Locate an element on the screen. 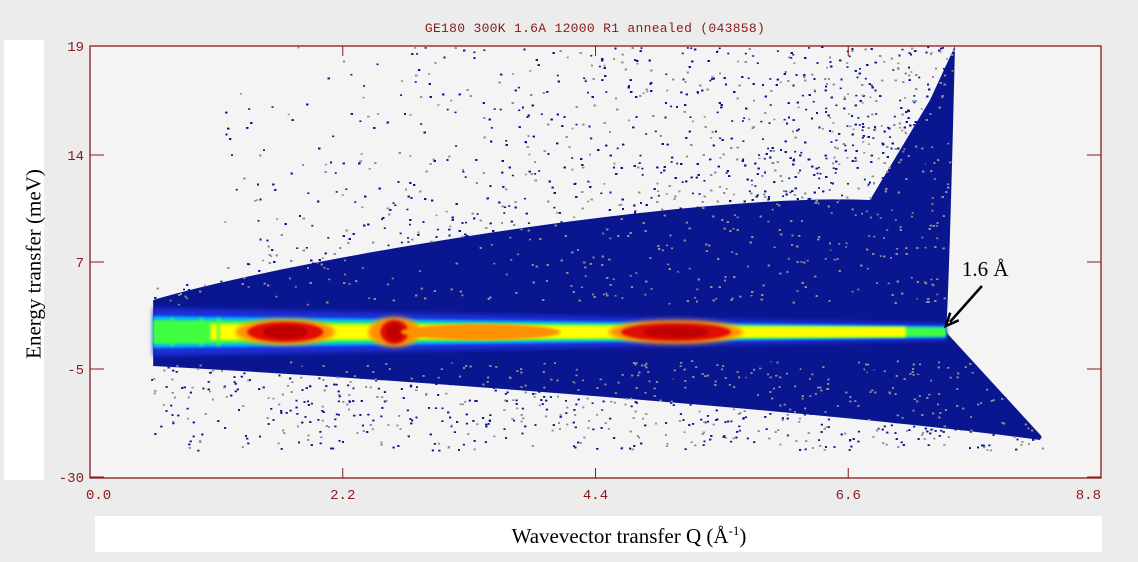 This screenshot has width=1138, height=562. xlabel-background is located at coordinates (598, 534).